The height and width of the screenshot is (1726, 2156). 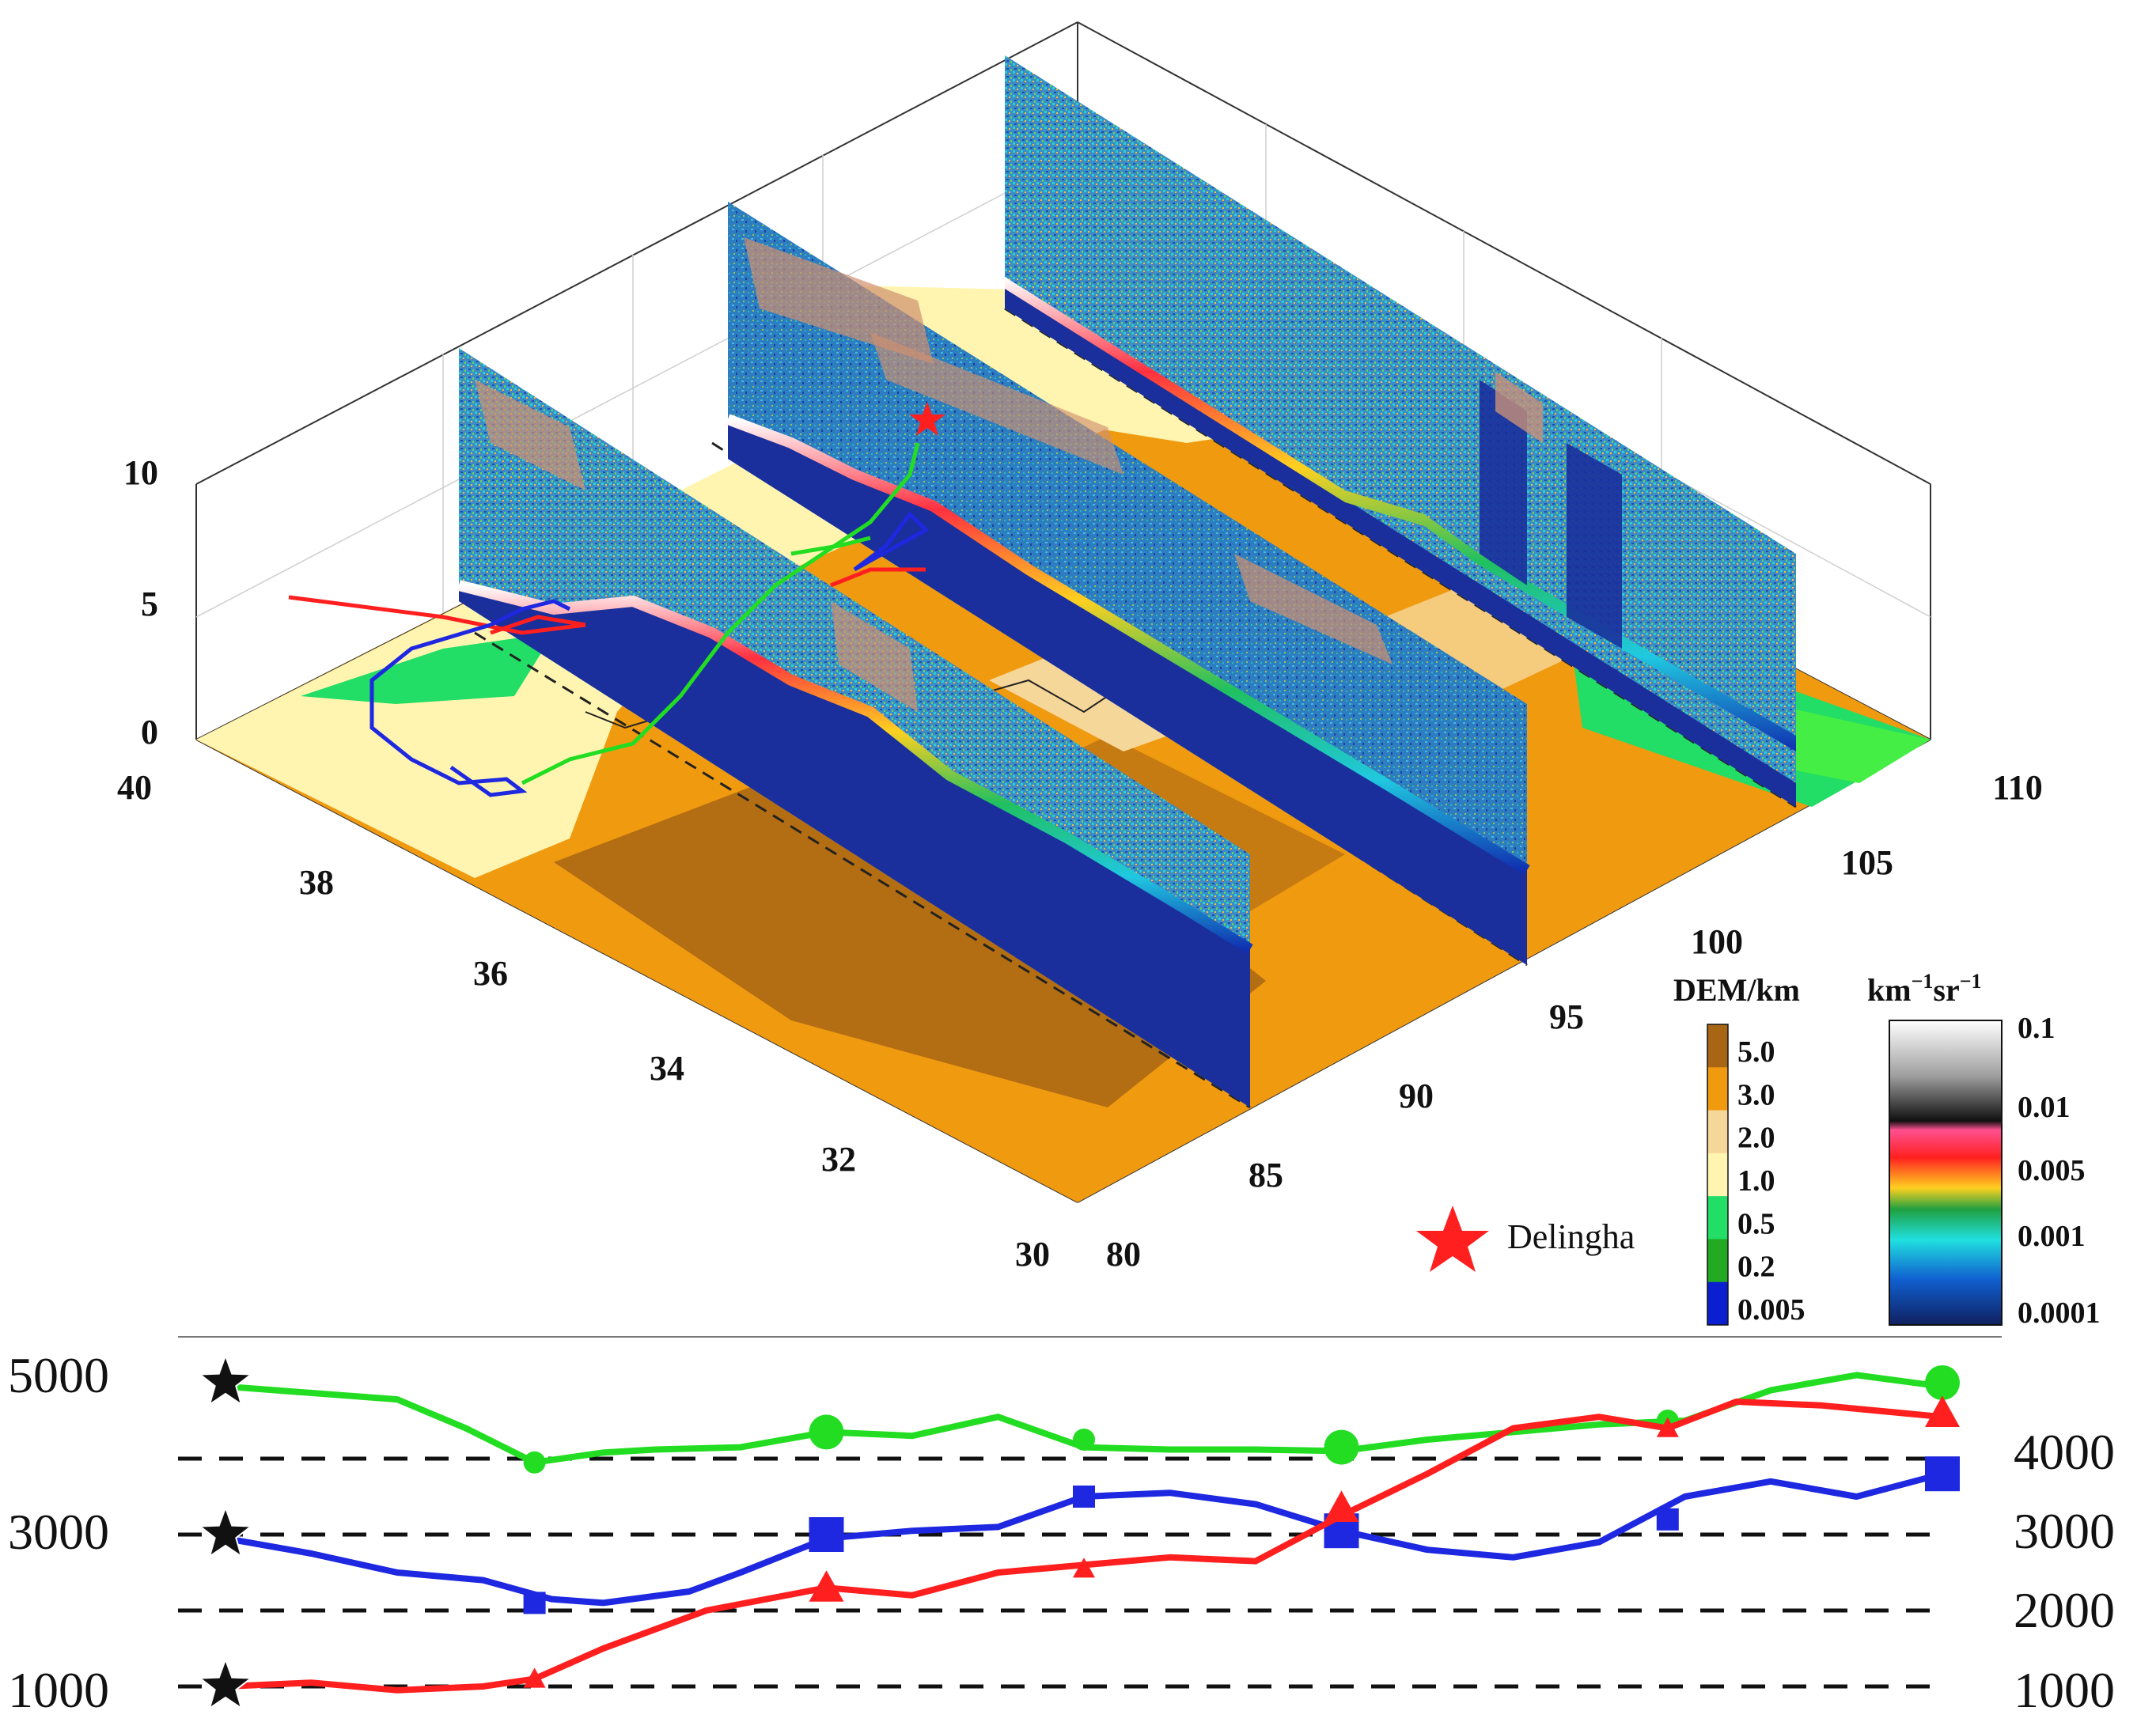 I want to click on delingha-legend-star, so click(x=1452, y=1239).